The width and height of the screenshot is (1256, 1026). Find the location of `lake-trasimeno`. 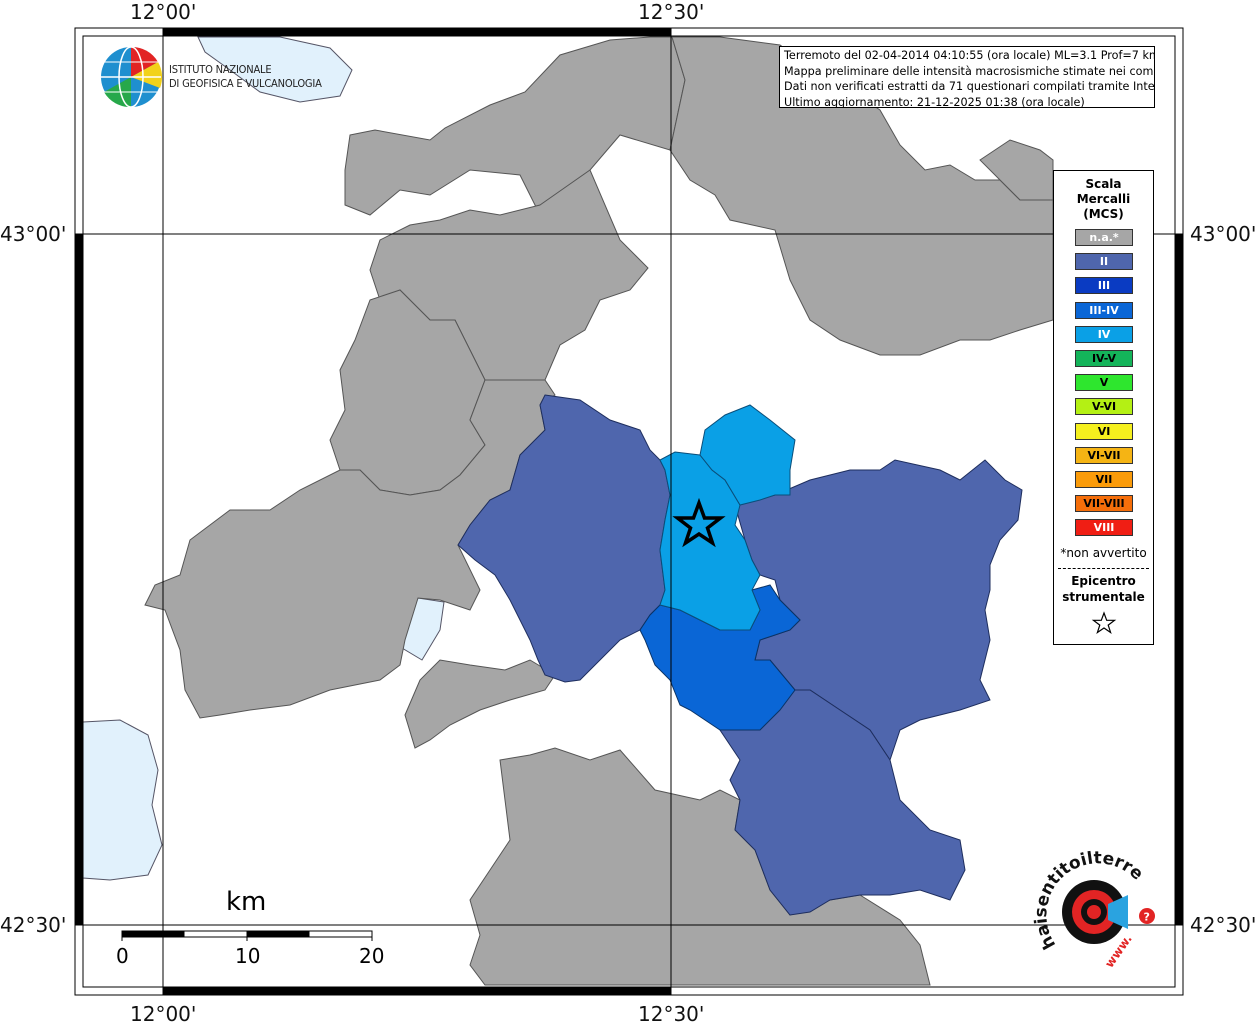

lake-trasimeno is located at coordinates (122, 800).